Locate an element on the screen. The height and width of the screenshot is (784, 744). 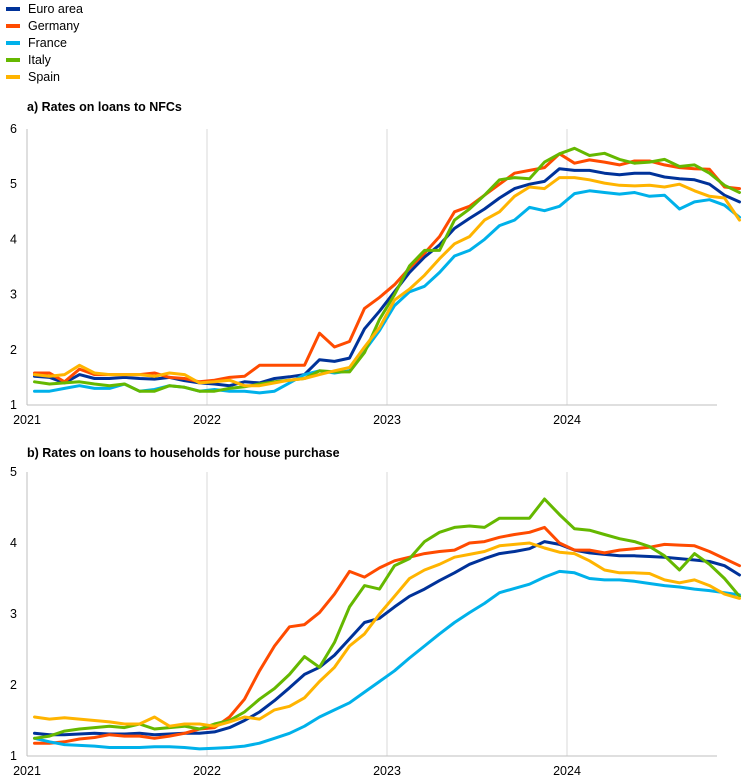
y-tick-label: 6 is located at coordinates (13, 129).